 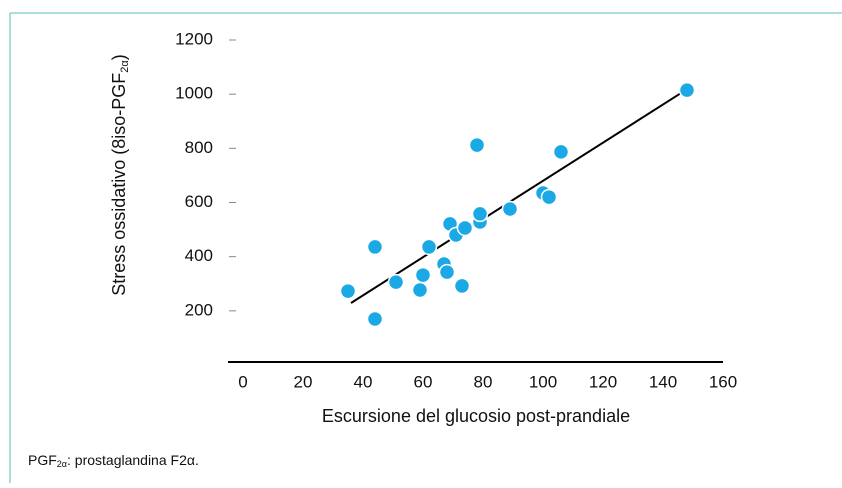 I want to click on y-label-end: ), so click(x=119, y=57).